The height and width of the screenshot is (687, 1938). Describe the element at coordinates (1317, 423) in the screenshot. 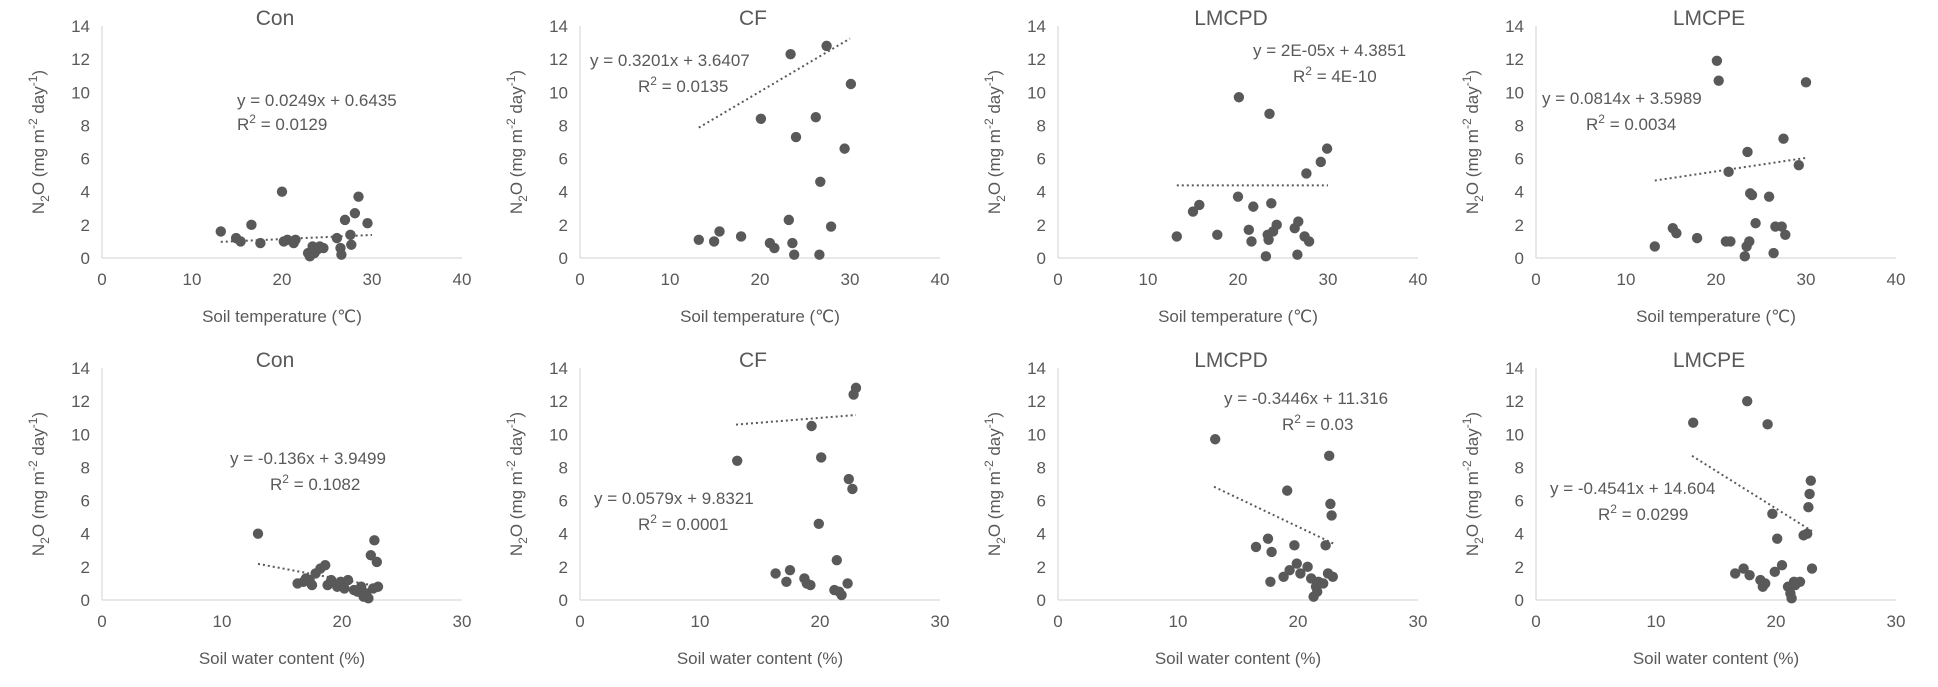

I see `r-squared-label: R2 = 0.03` at that location.